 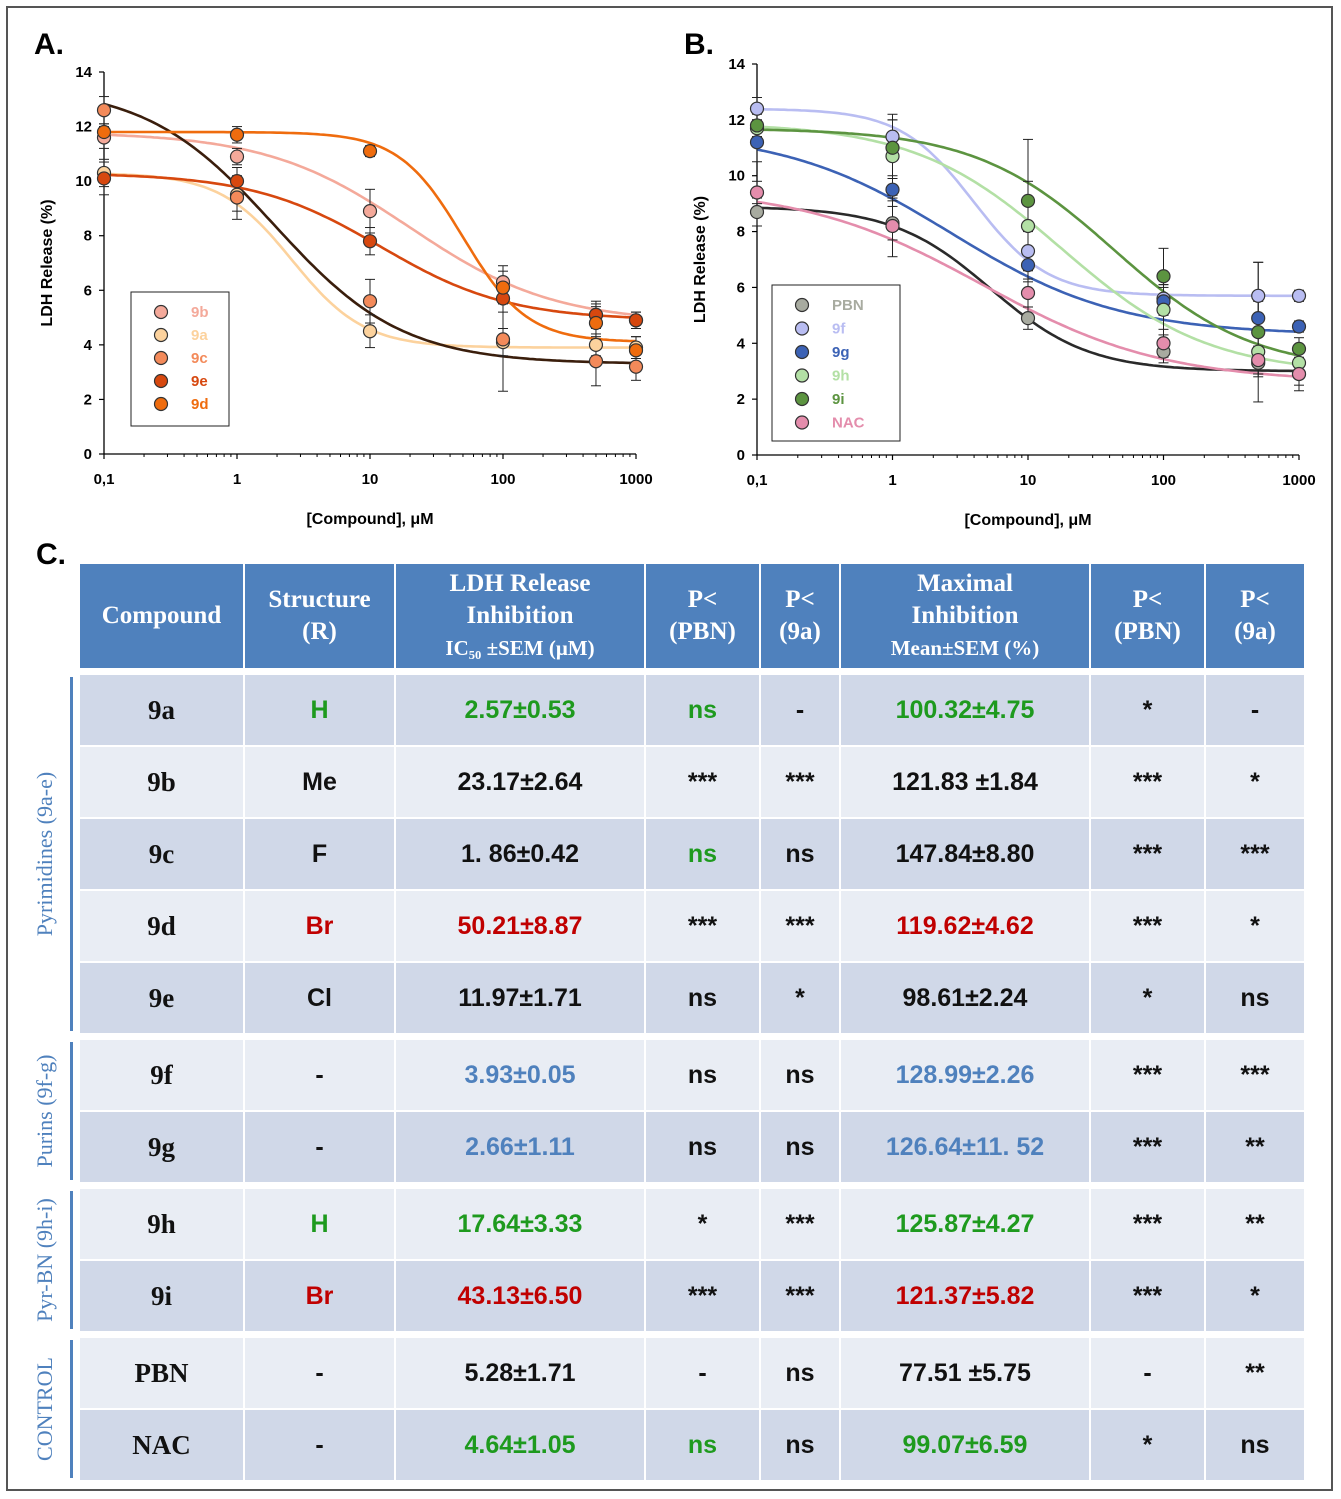 What do you see at coordinates (161, 312) in the screenshot?
I see `chart-a-legend-marker-9b` at bounding box center [161, 312].